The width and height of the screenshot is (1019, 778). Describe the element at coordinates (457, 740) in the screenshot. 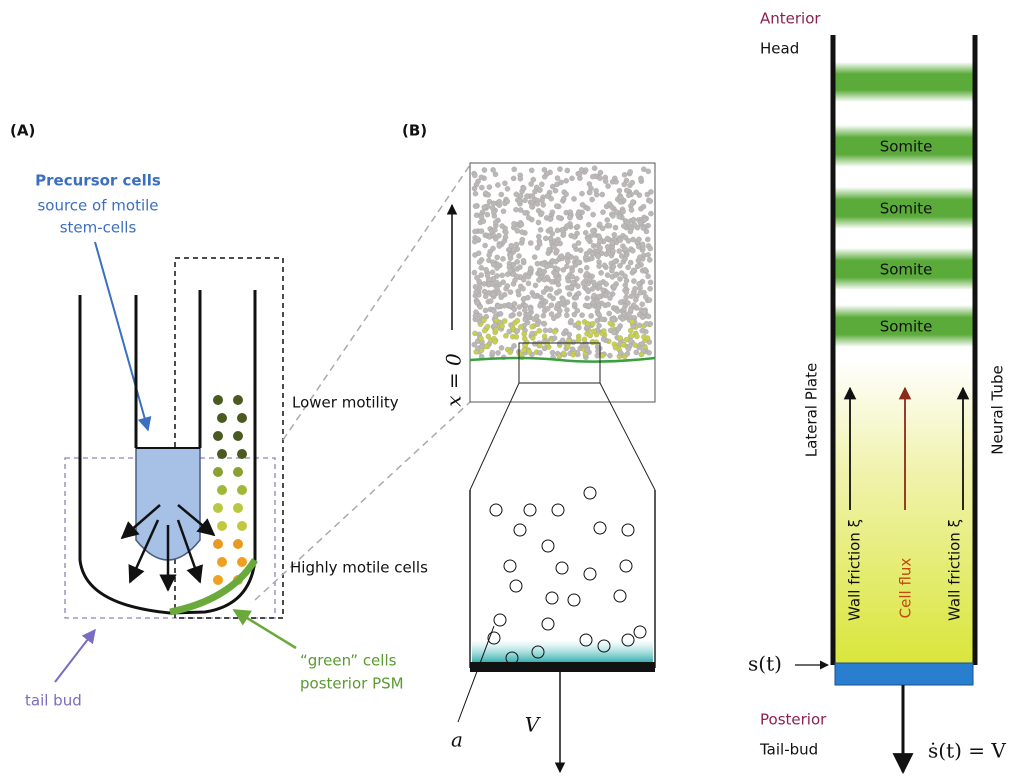

I see `radius-label: a` at that location.